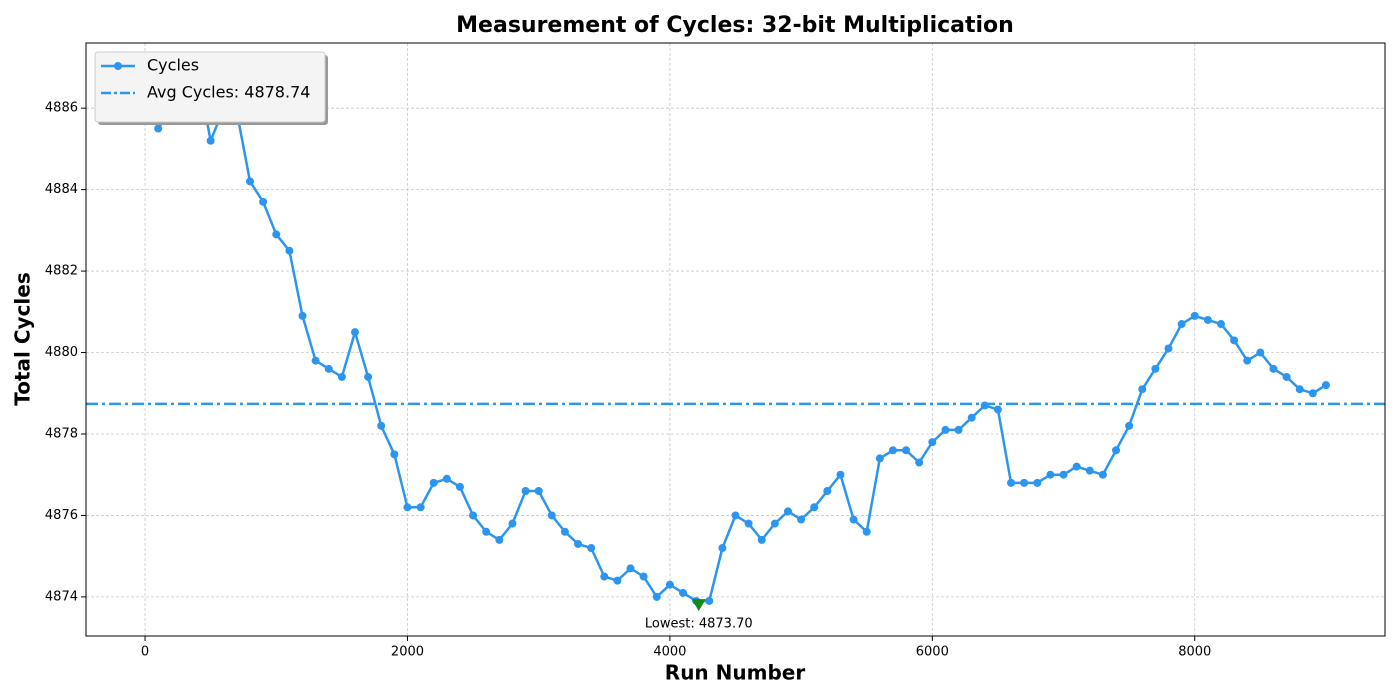 Image resolution: width=1400 pixels, height=700 pixels. Describe the element at coordinates (61, 189) in the screenshot. I see `y-tick-label: 4884` at that location.